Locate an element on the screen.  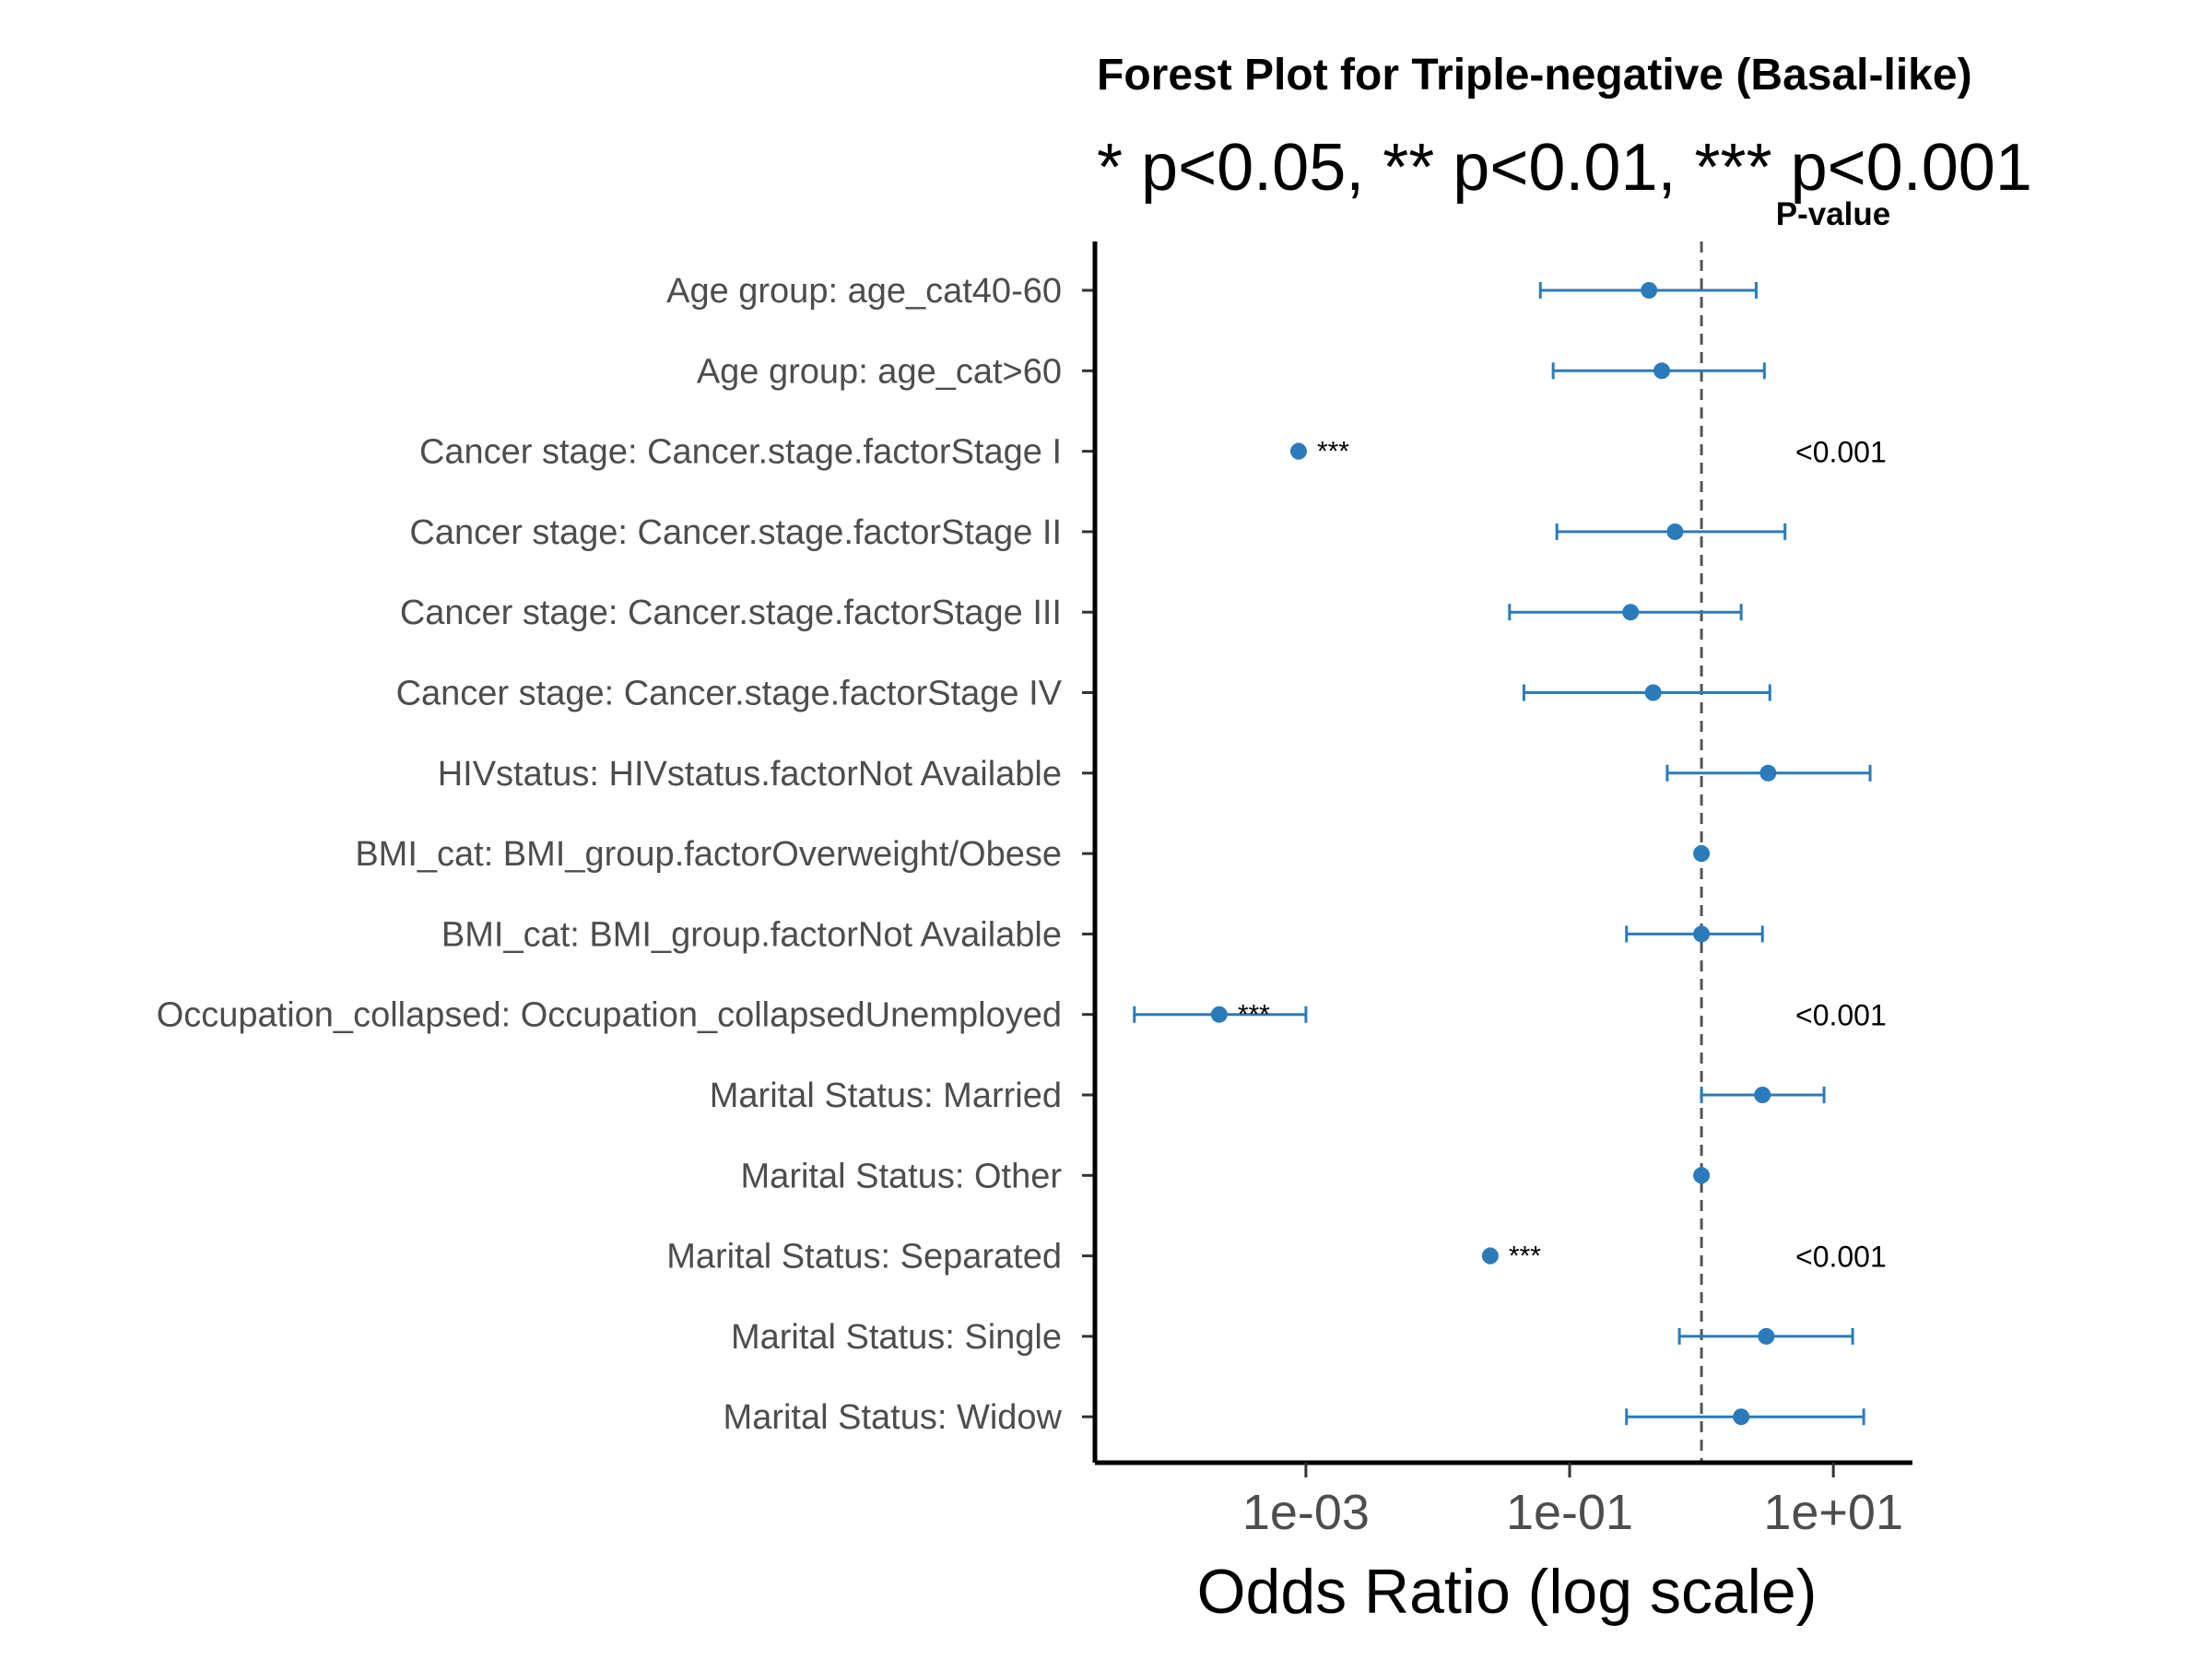
row-label: BMI_cat: BMI_group.factorNot Available is located at coordinates (751, 934).